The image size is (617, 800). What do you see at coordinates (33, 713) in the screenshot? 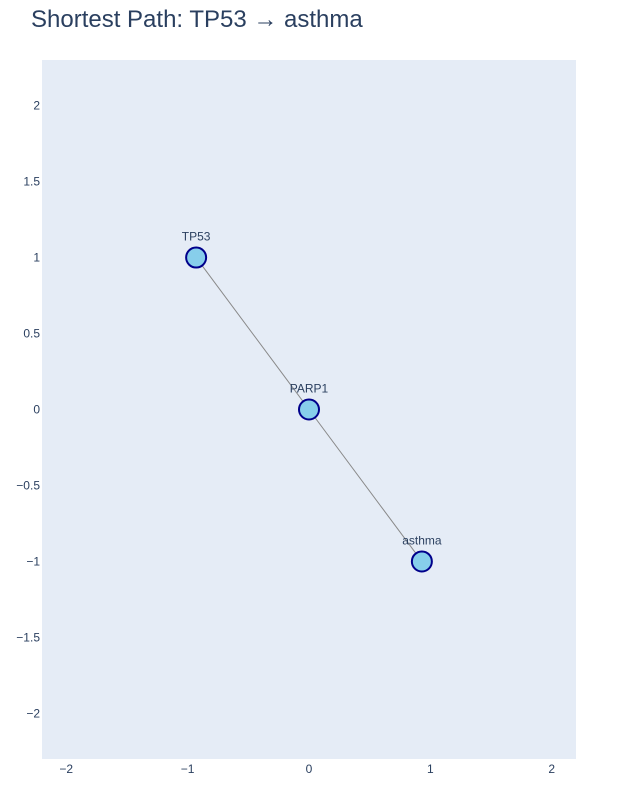
I see `y-tick-label: −2` at bounding box center [33, 713].